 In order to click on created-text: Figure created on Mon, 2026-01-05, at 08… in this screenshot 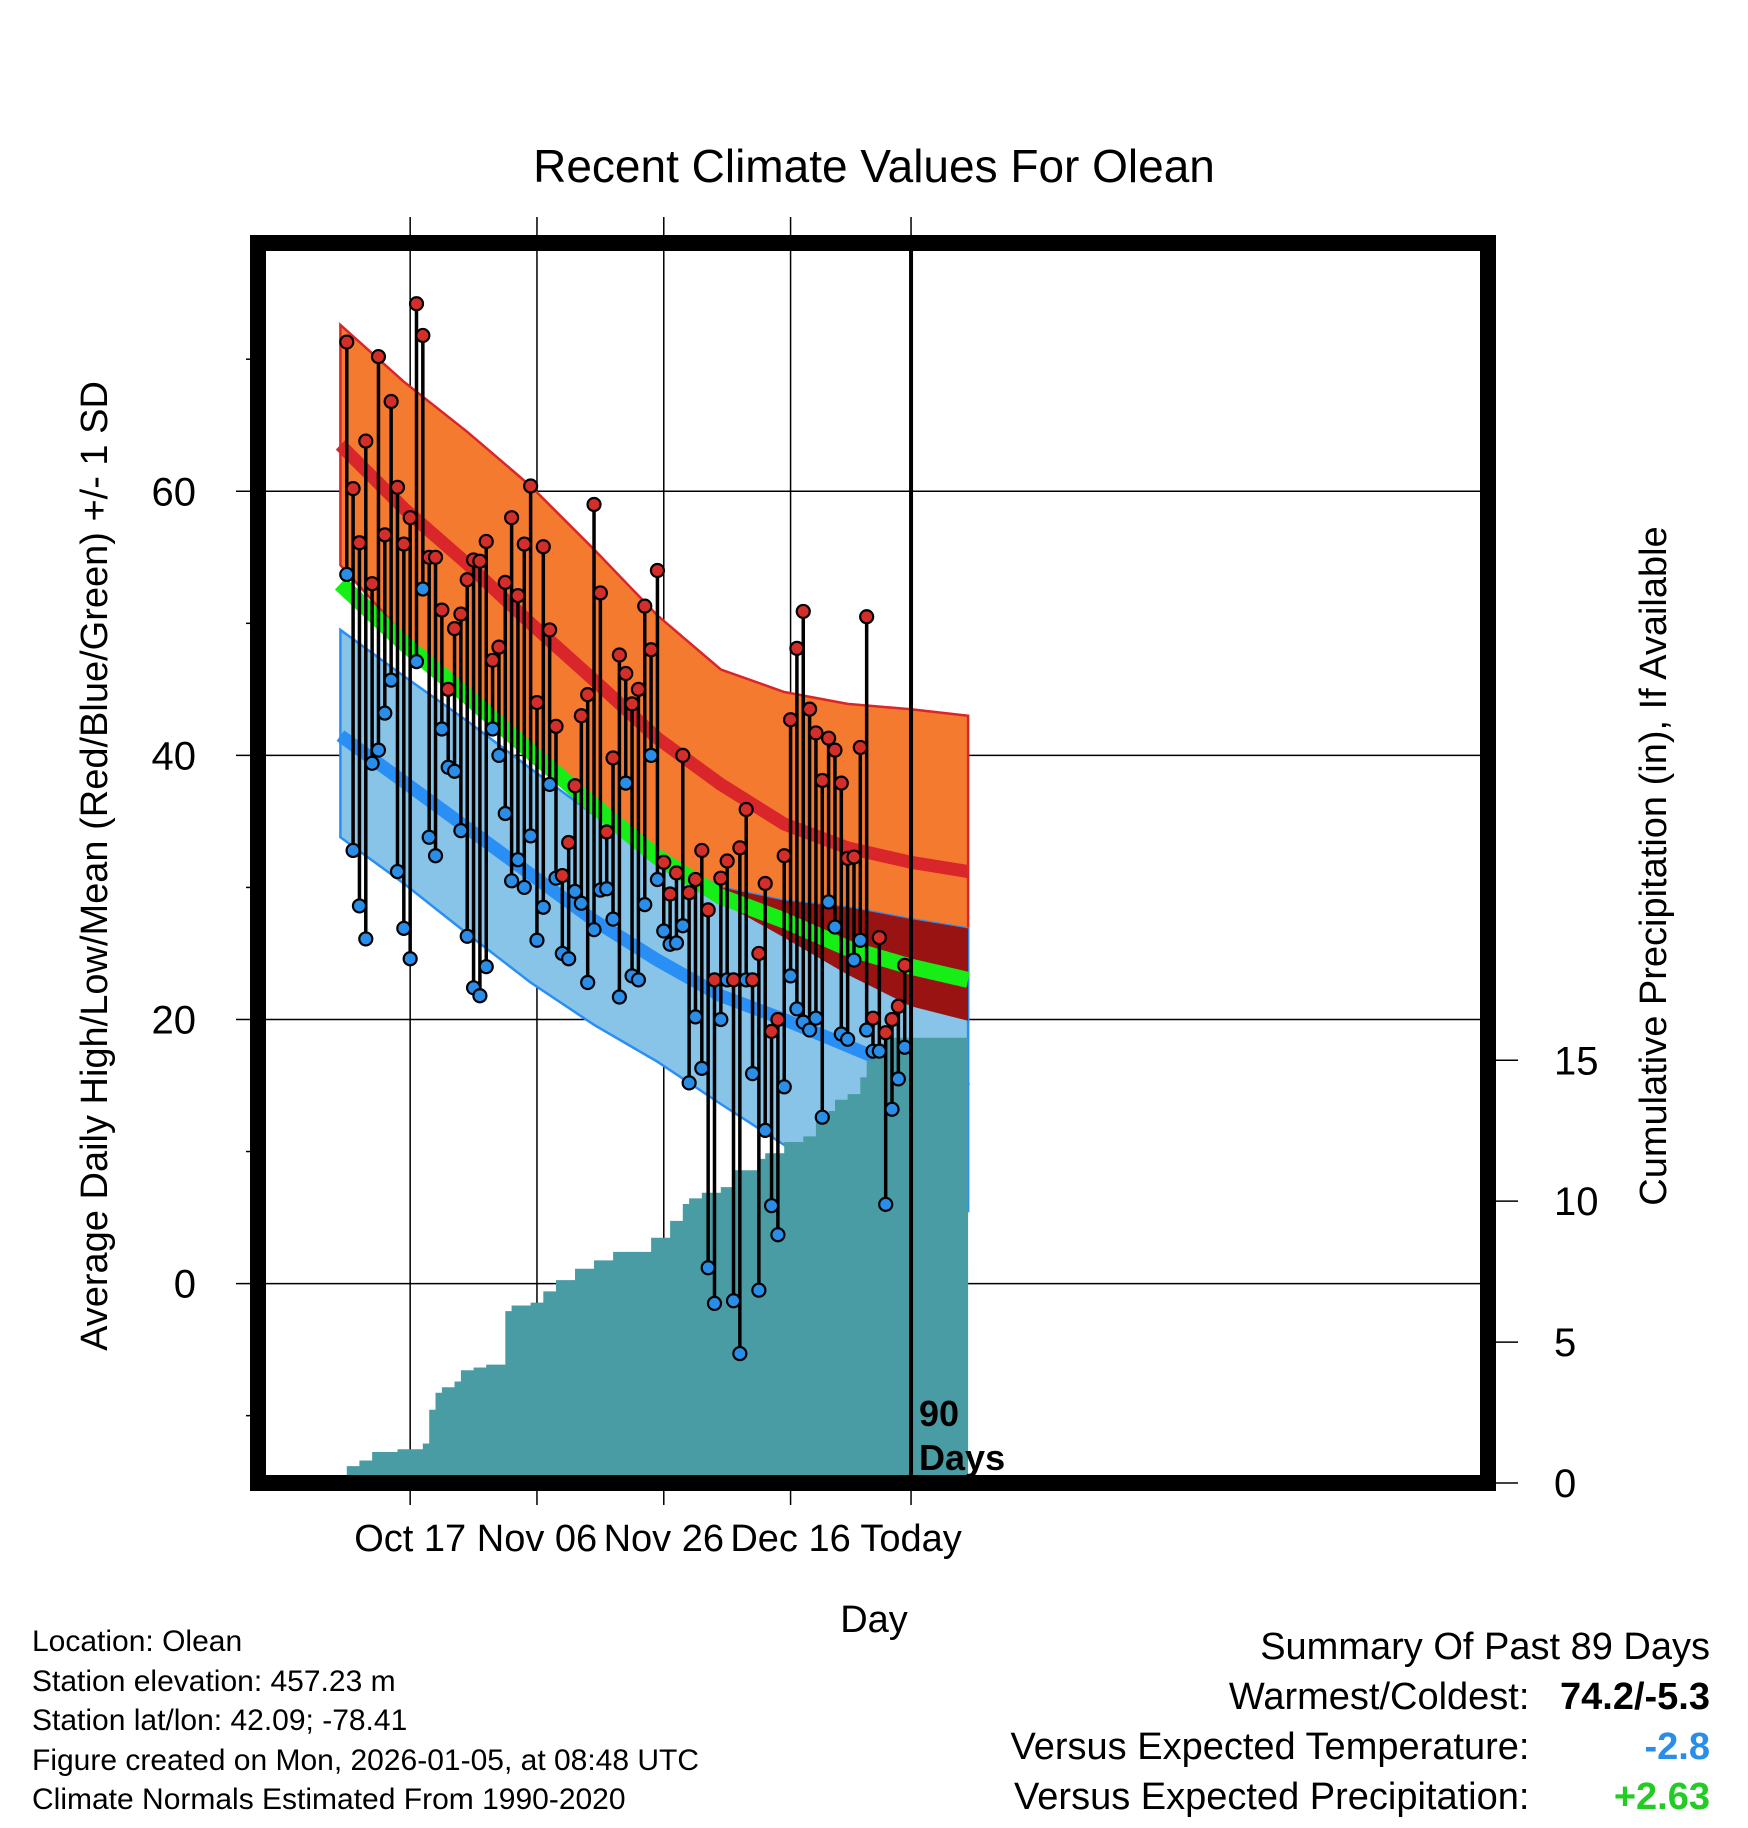, I will do `click(366, 1760)`.